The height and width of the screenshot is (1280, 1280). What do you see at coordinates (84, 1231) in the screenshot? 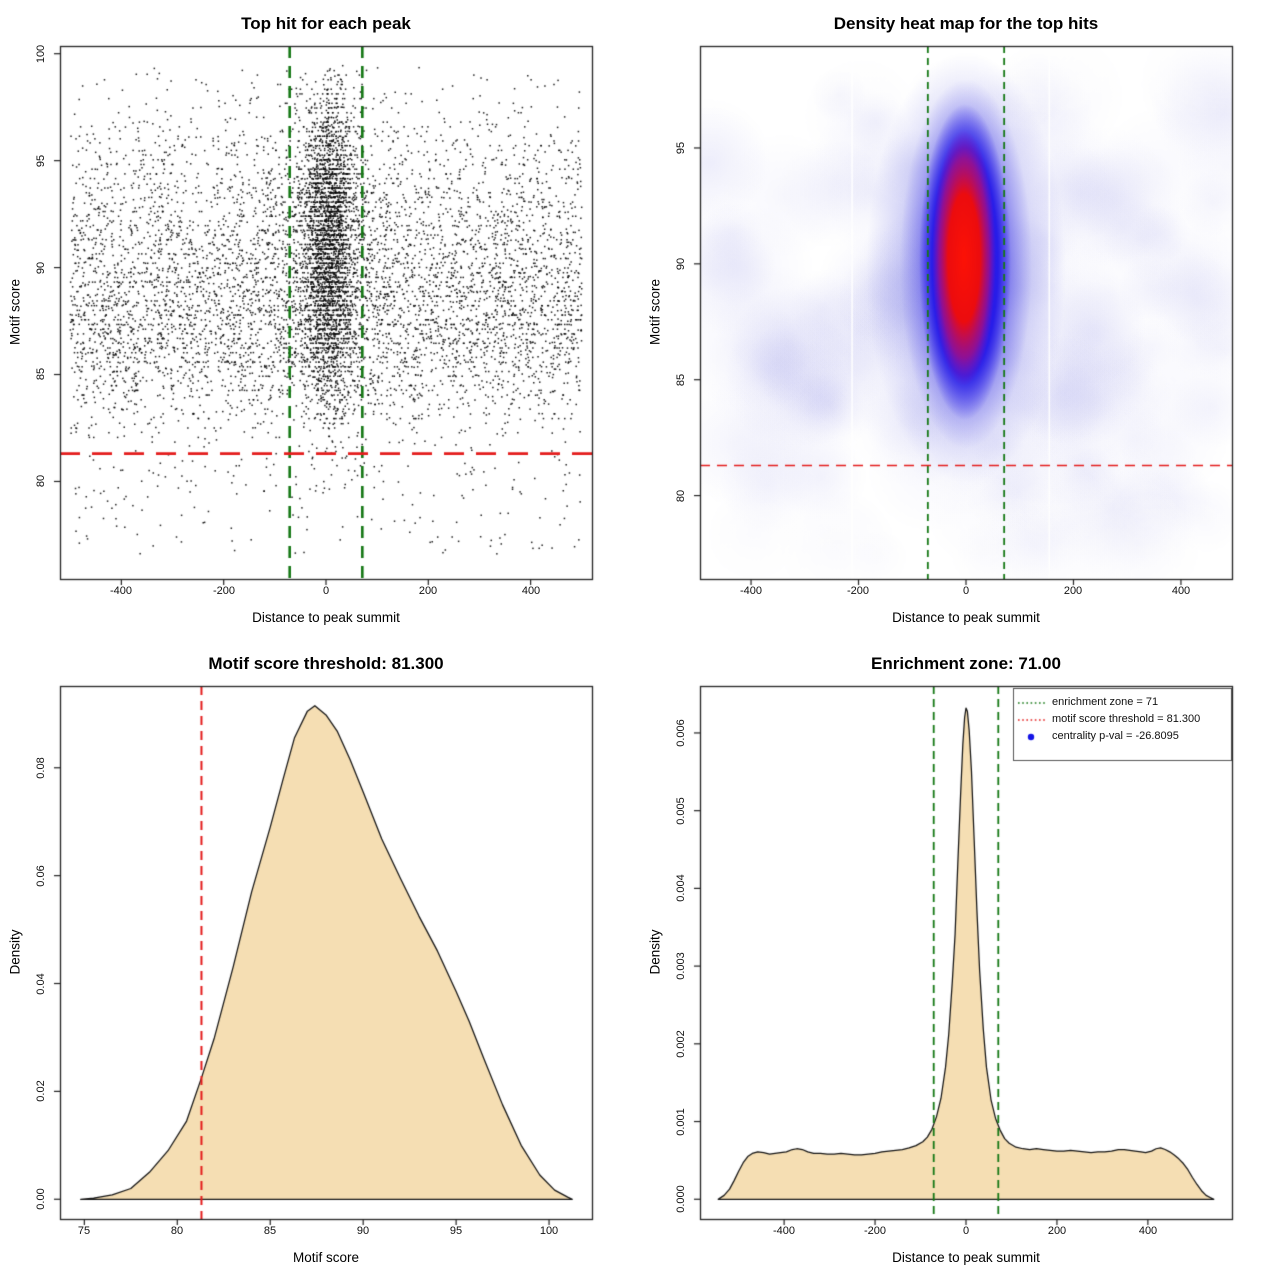
I see `x-tick-label: 75` at bounding box center [84, 1231].